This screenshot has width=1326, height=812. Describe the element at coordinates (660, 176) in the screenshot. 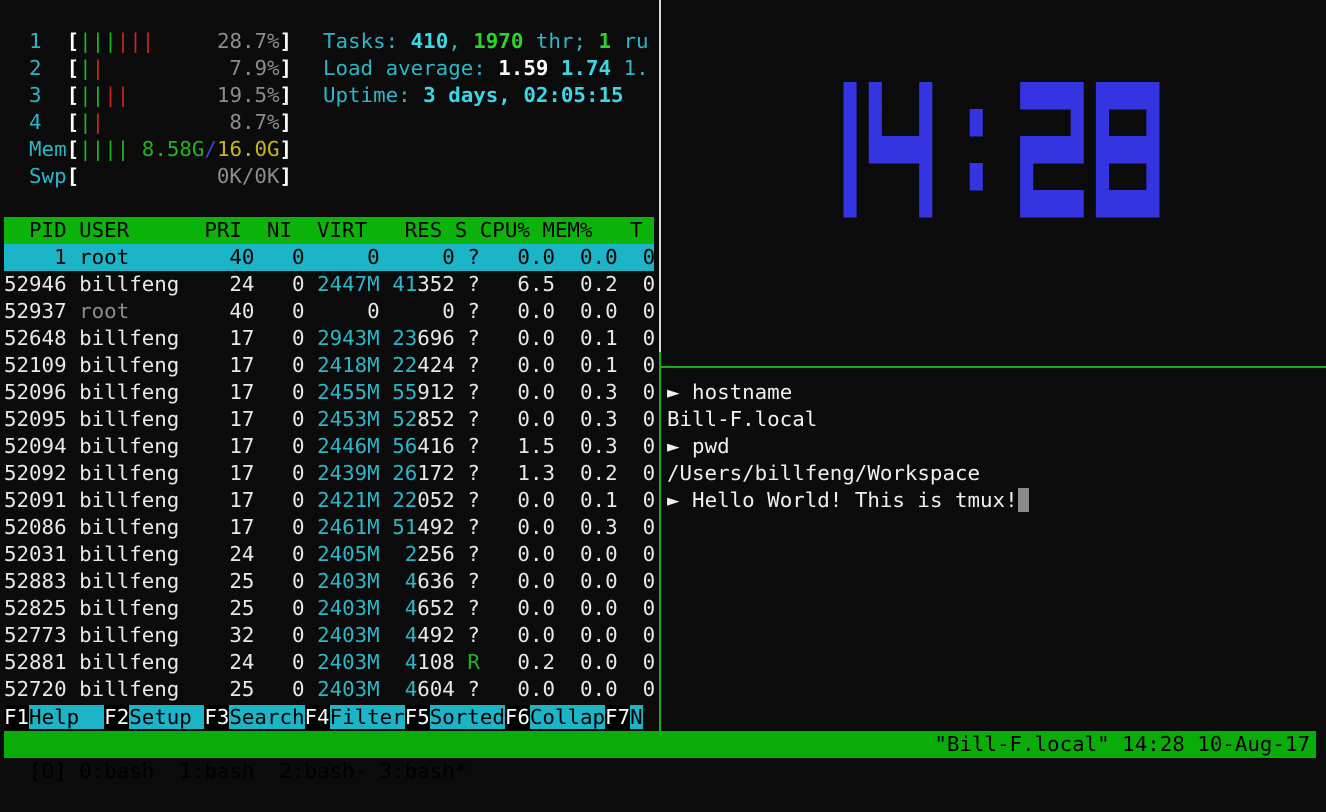

I see `pane-divider-vertical` at that location.